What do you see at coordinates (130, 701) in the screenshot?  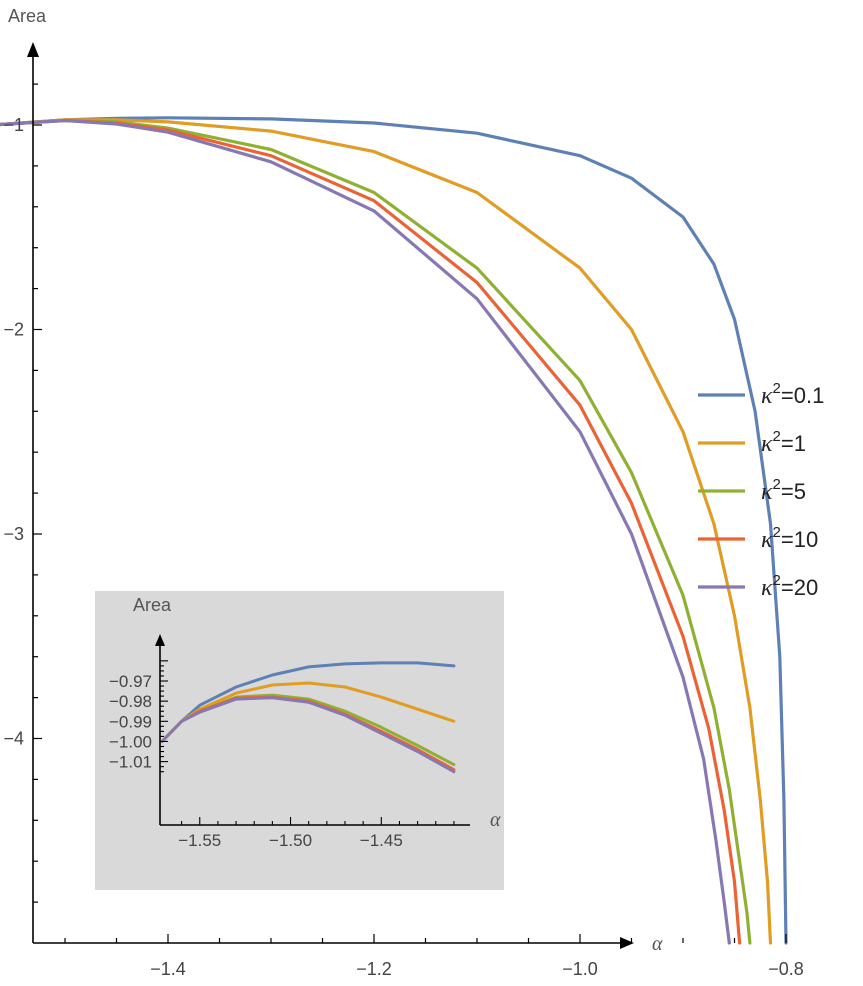 I see `inset-y-tick-label: −0.98` at bounding box center [130, 701].